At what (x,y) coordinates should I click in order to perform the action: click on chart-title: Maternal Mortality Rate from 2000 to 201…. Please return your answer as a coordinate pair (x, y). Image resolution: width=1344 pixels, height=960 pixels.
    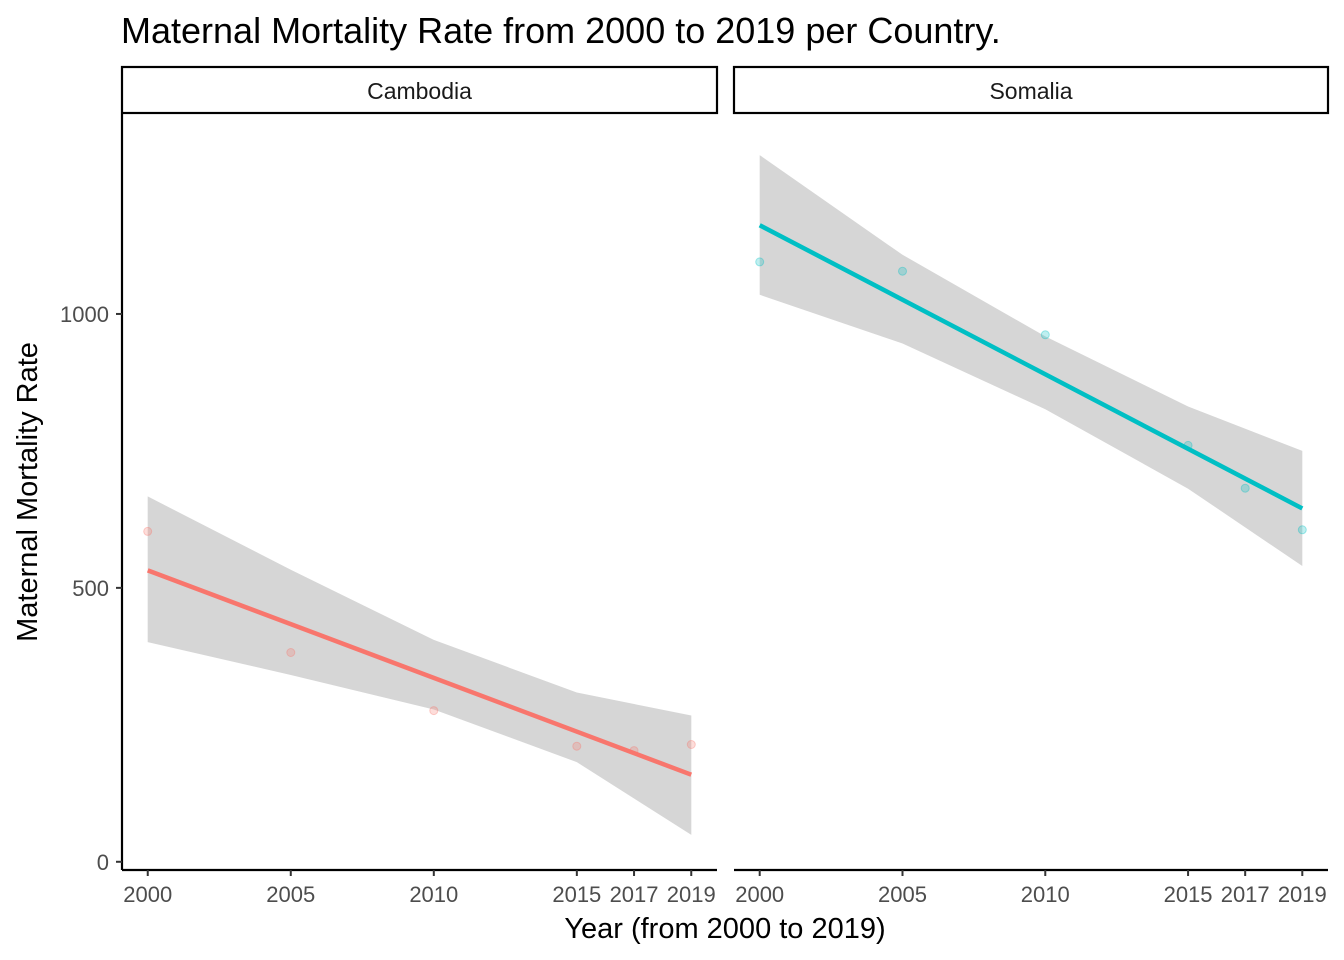
    Looking at the image, I should click on (561, 30).